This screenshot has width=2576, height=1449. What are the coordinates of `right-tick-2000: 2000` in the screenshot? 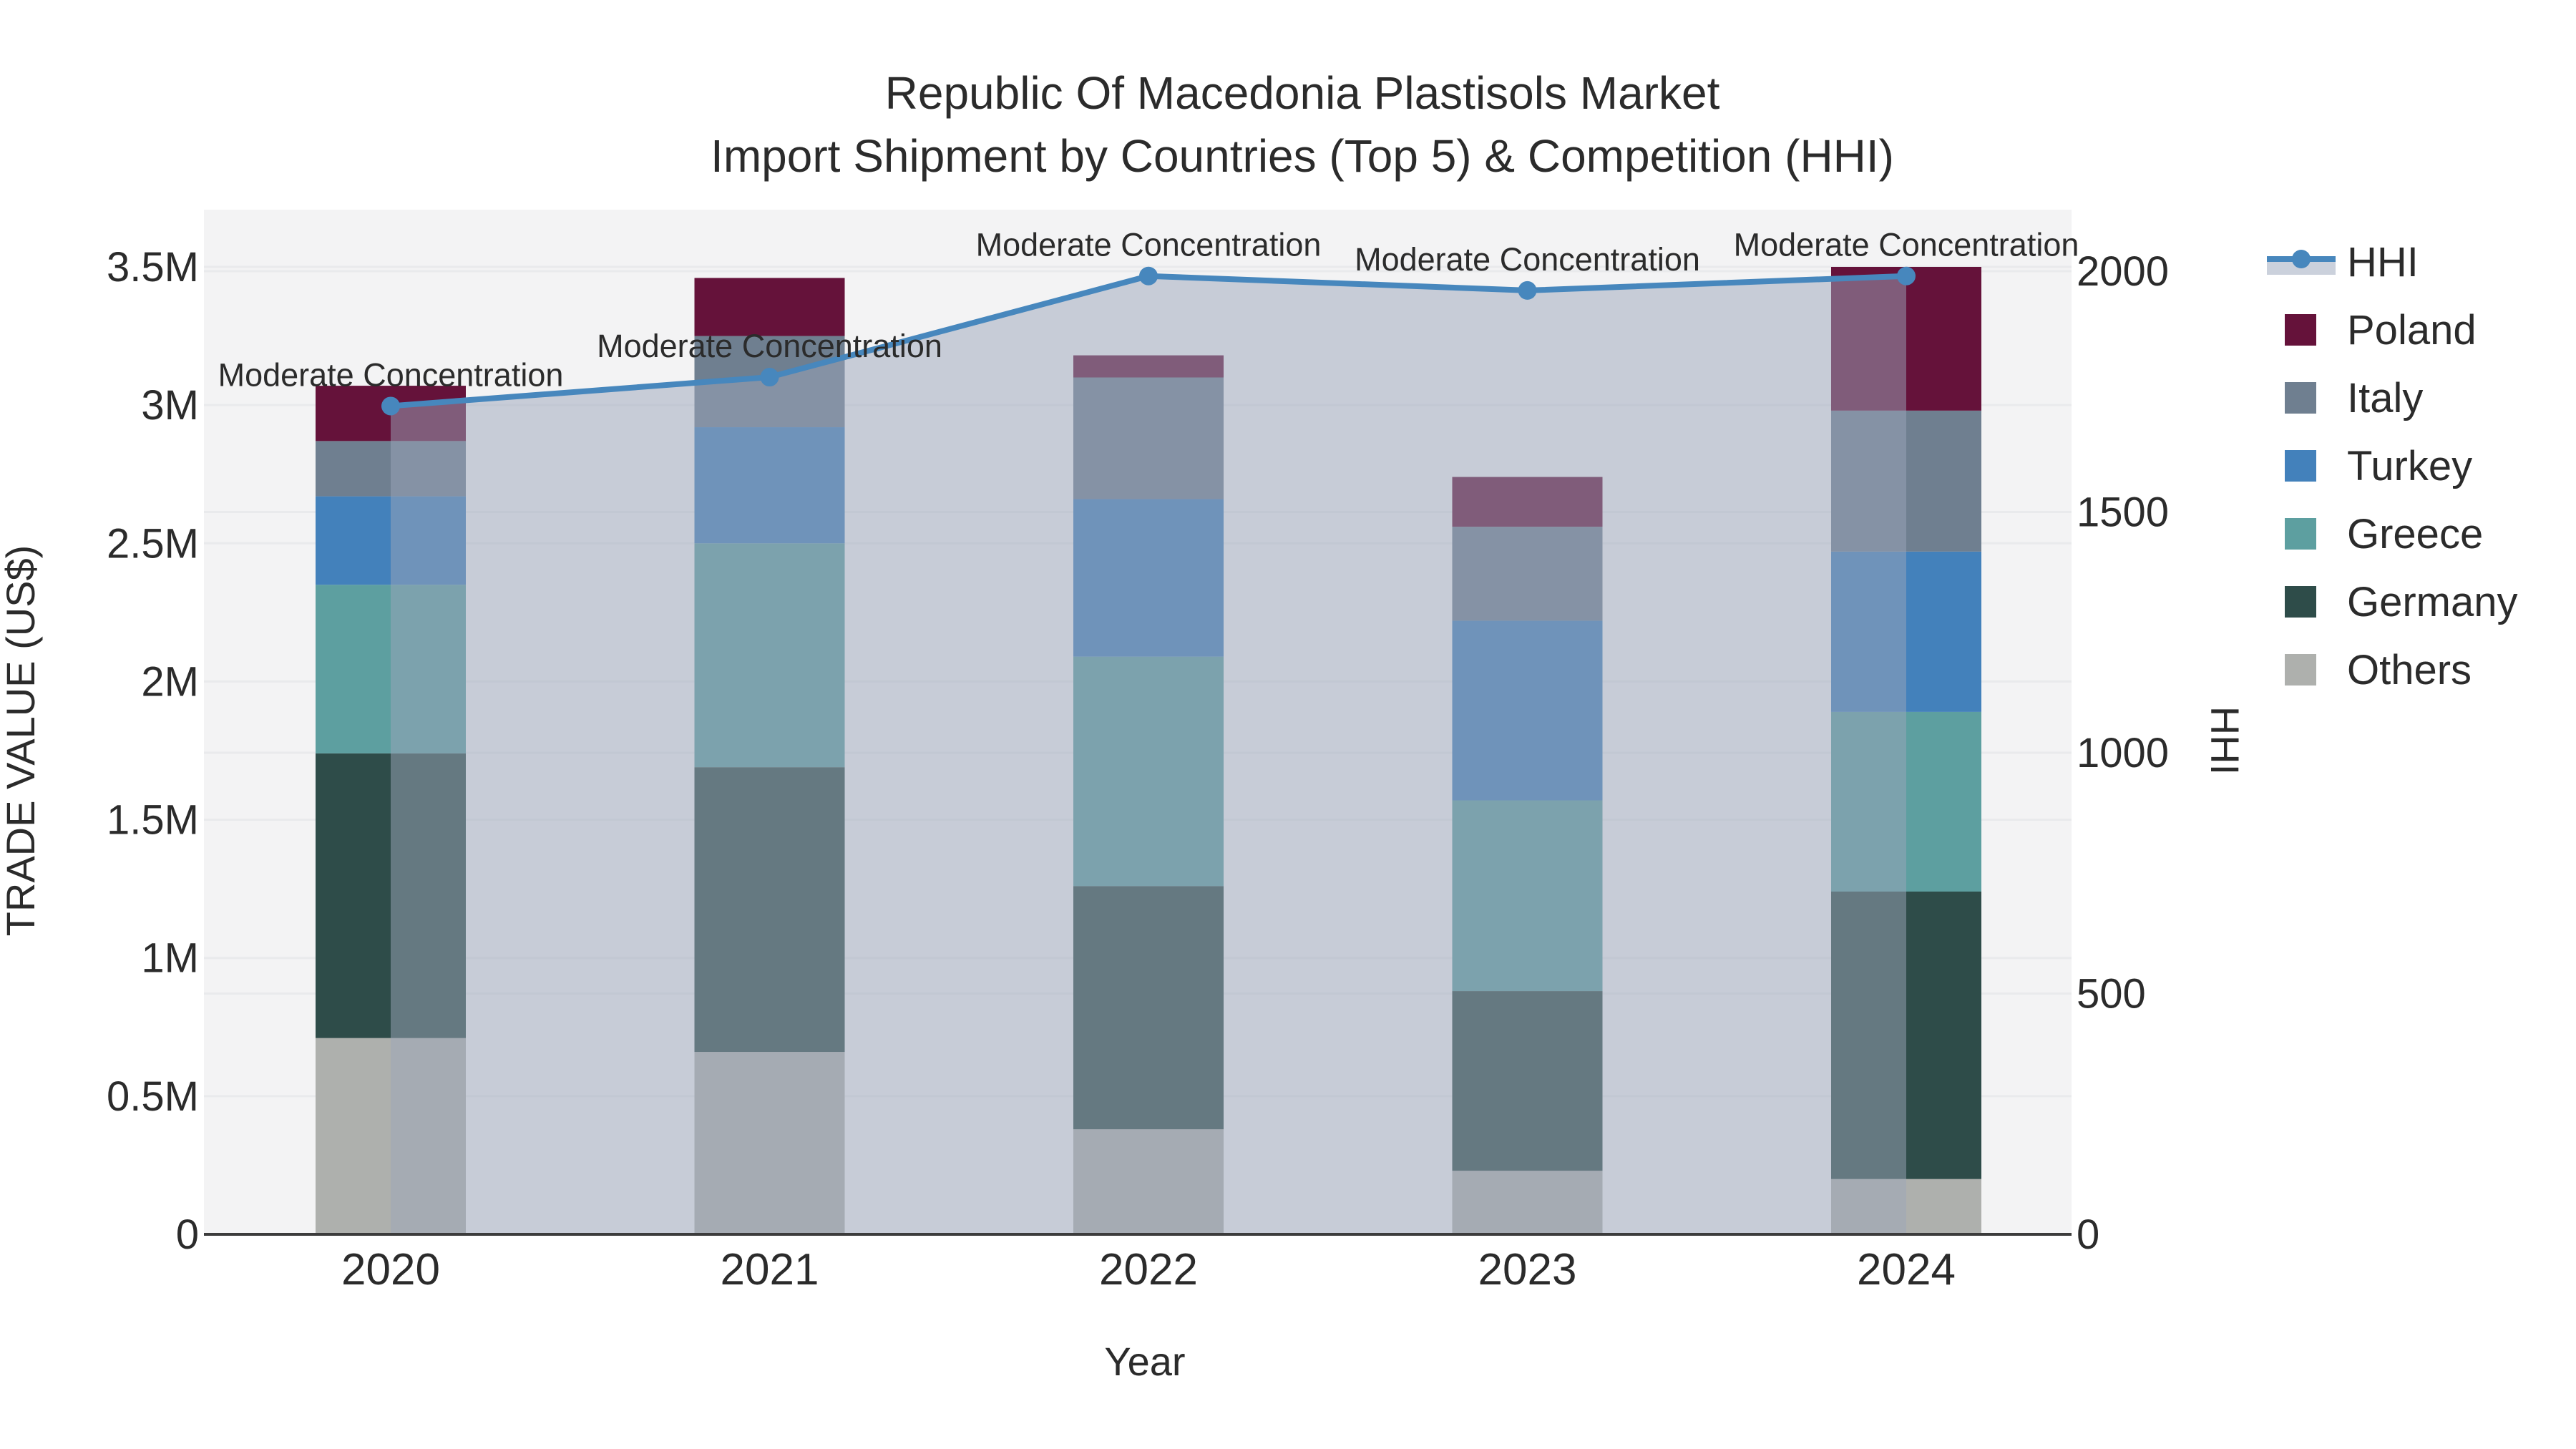 It's located at (2123, 271).